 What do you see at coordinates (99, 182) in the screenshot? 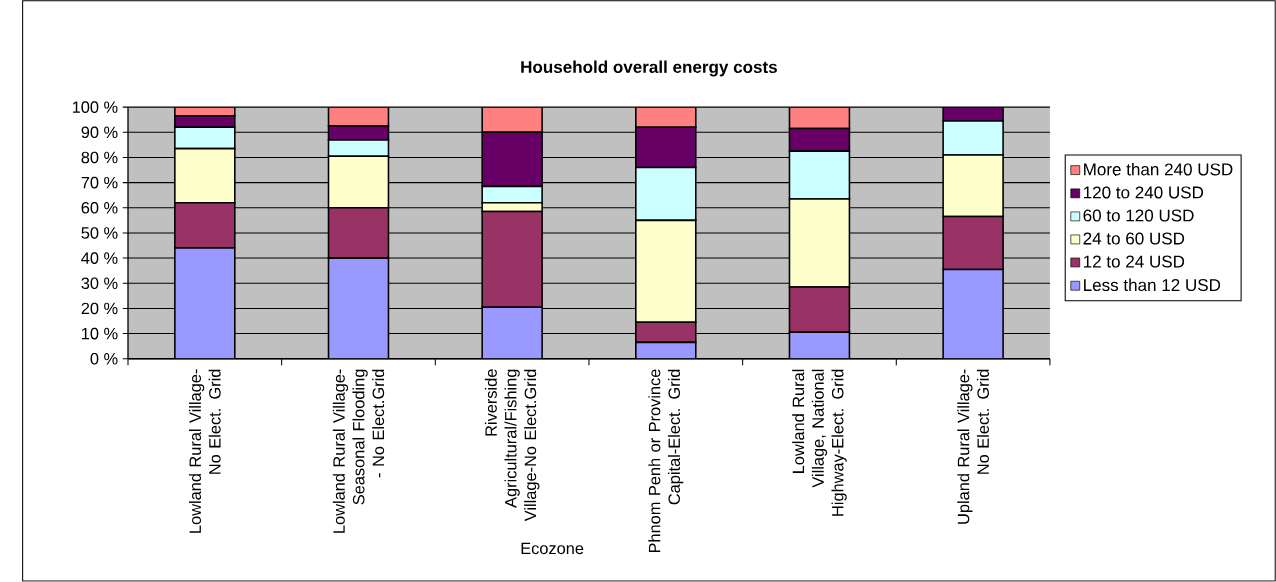
I see `y-tick-label: 70 %` at bounding box center [99, 182].